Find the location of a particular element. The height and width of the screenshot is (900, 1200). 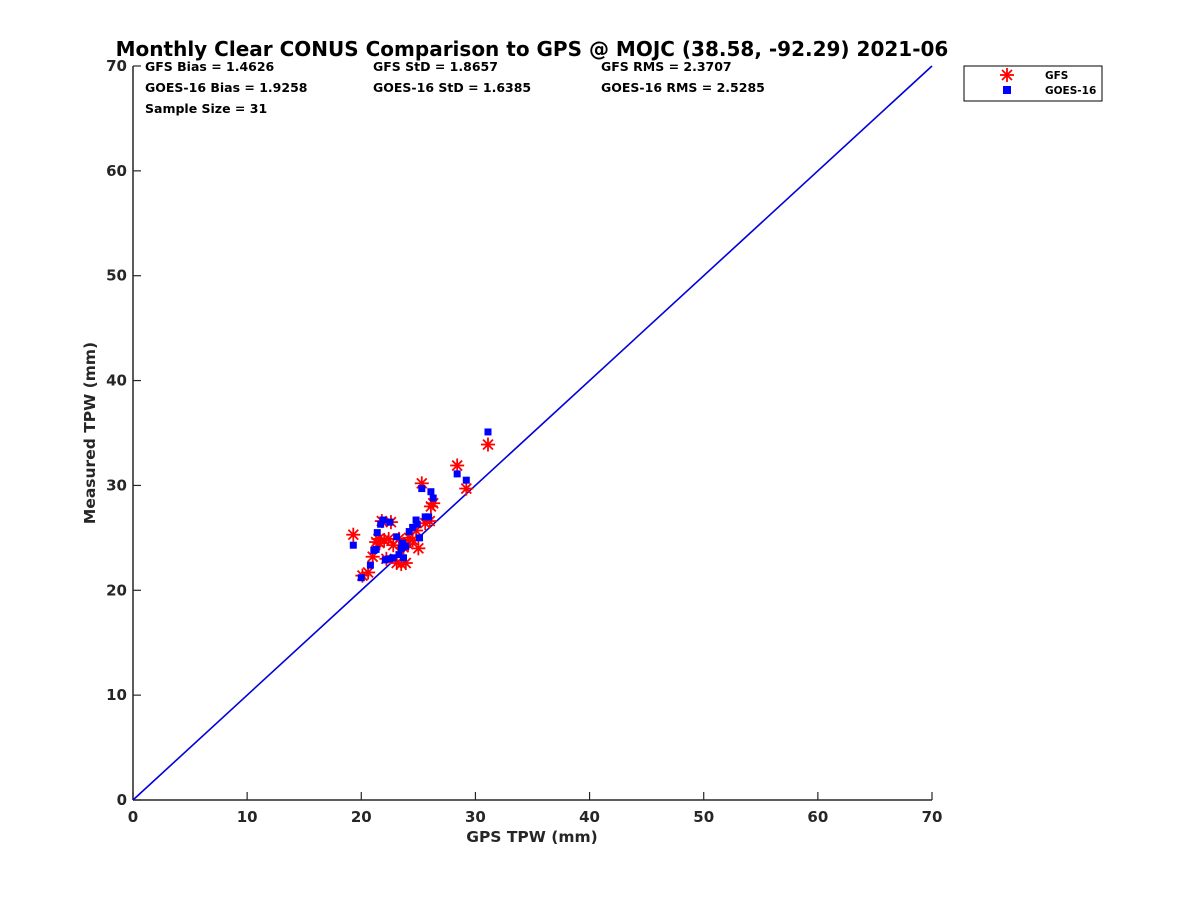

stat-gfs-rms: GFS RMS = 2.3707 is located at coordinates (666, 66).